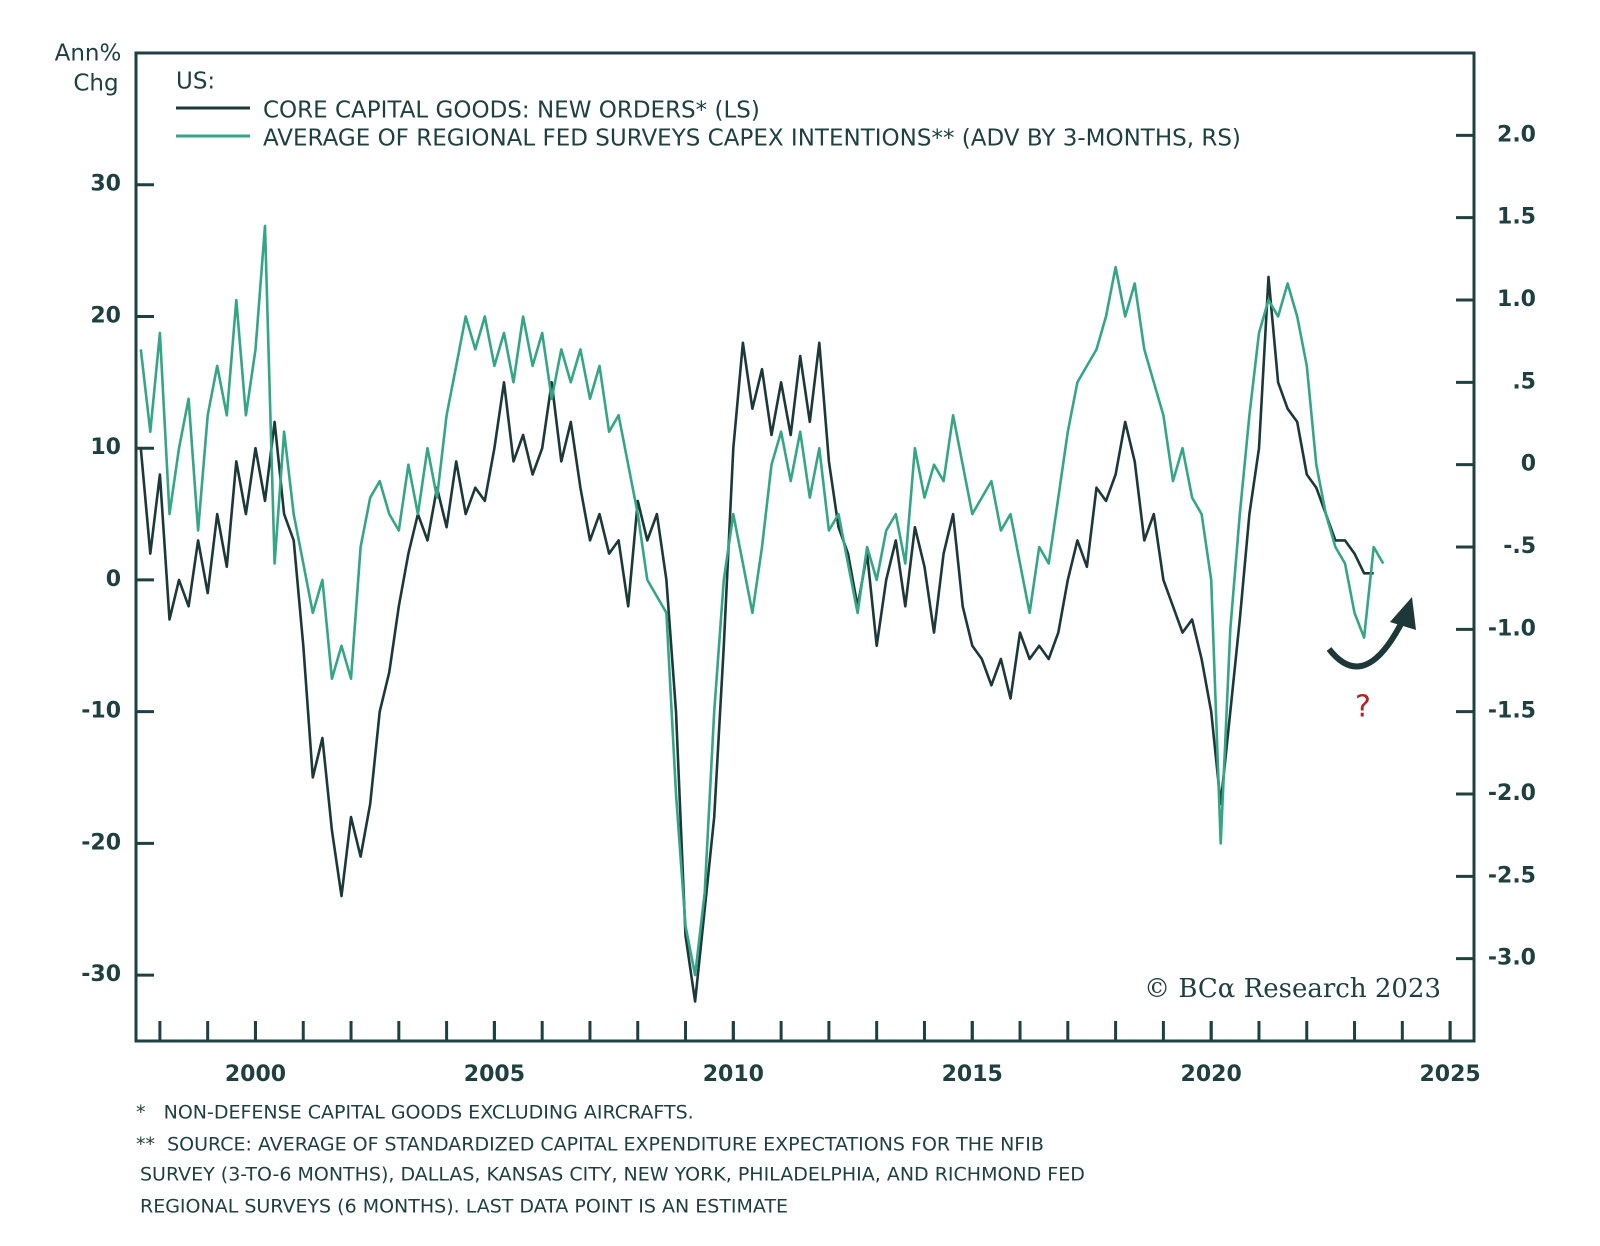 Image resolution: width=1600 pixels, height=1246 pixels. Describe the element at coordinates (1366, 644) in the screenshot. I see `arrow` at that location.